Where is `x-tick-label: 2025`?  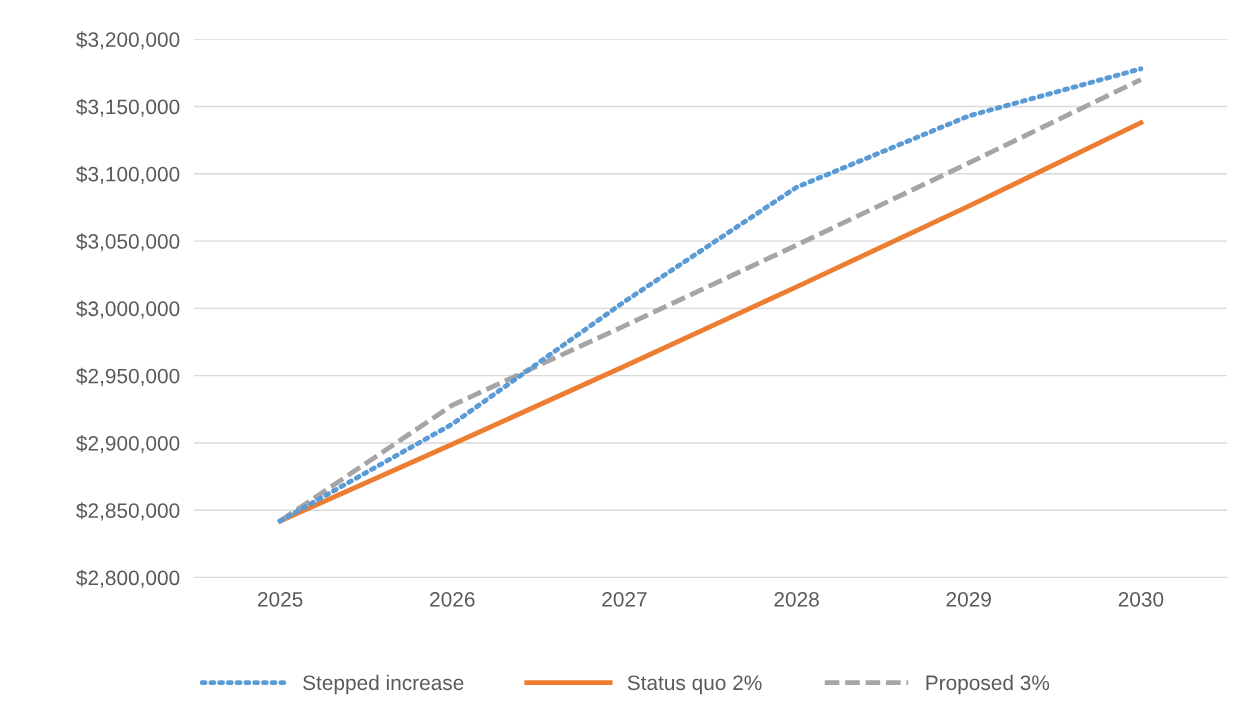
x-tick-label: 2025 is located at coordinates (280, 599).